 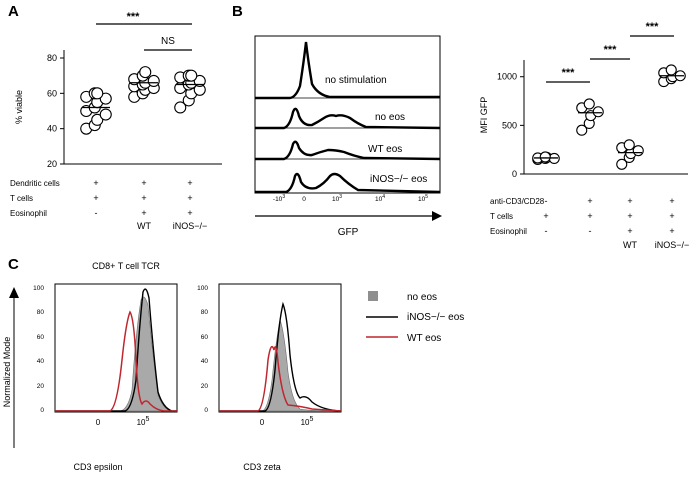 I want to click on gfp-arrow-head, so click(x=437, y=216).